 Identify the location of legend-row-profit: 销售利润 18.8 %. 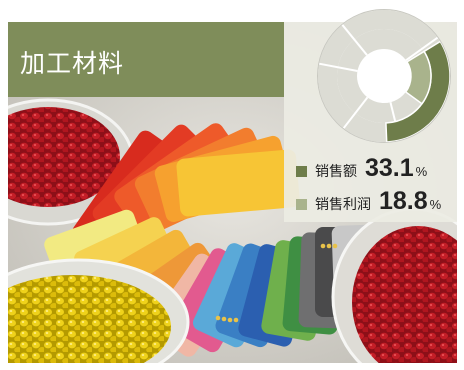
(368, 201).